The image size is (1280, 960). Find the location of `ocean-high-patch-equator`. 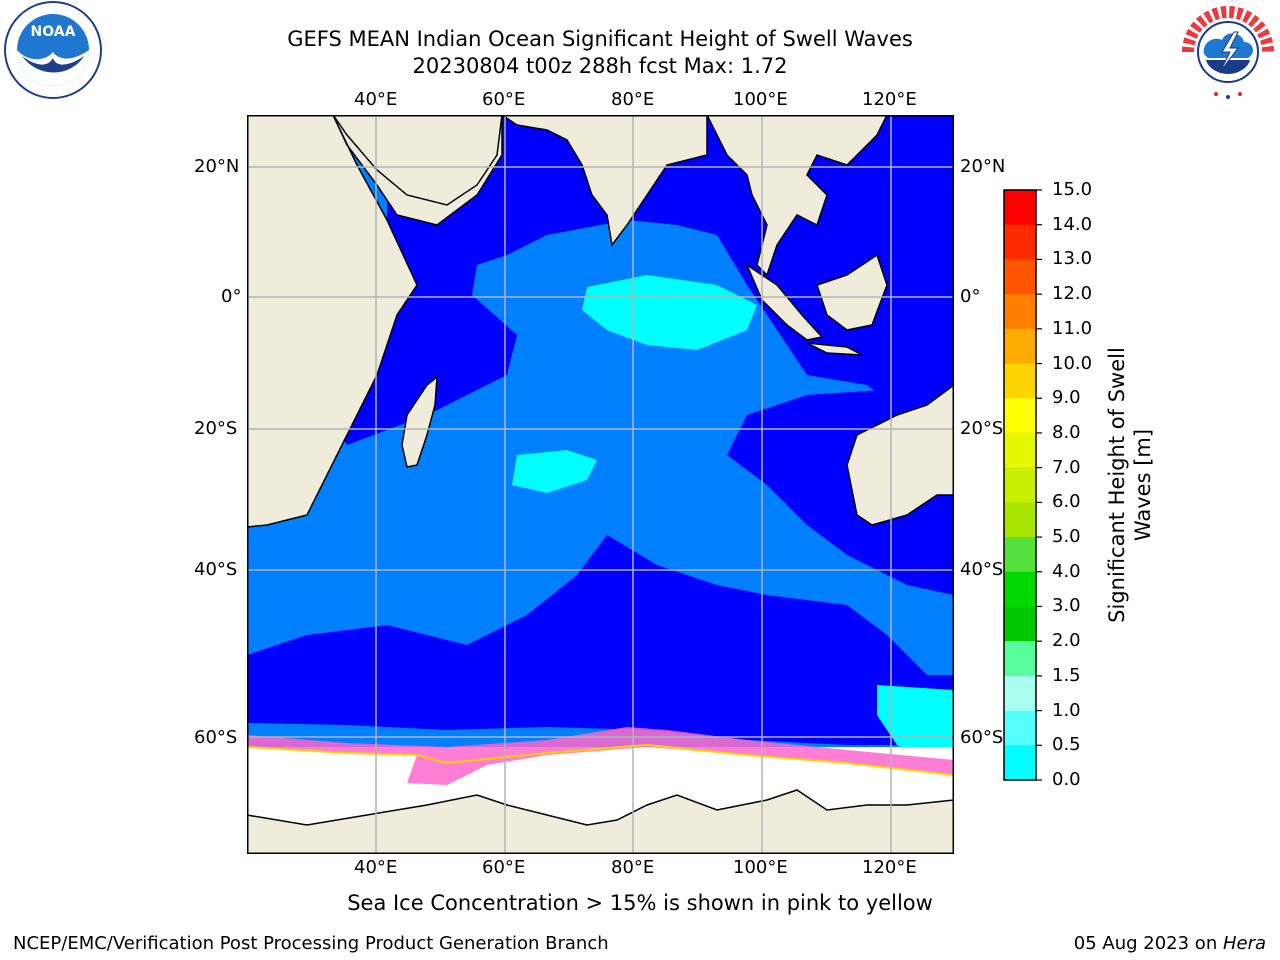

ocean-high-patch-equator is located at coordinates (669, 312).